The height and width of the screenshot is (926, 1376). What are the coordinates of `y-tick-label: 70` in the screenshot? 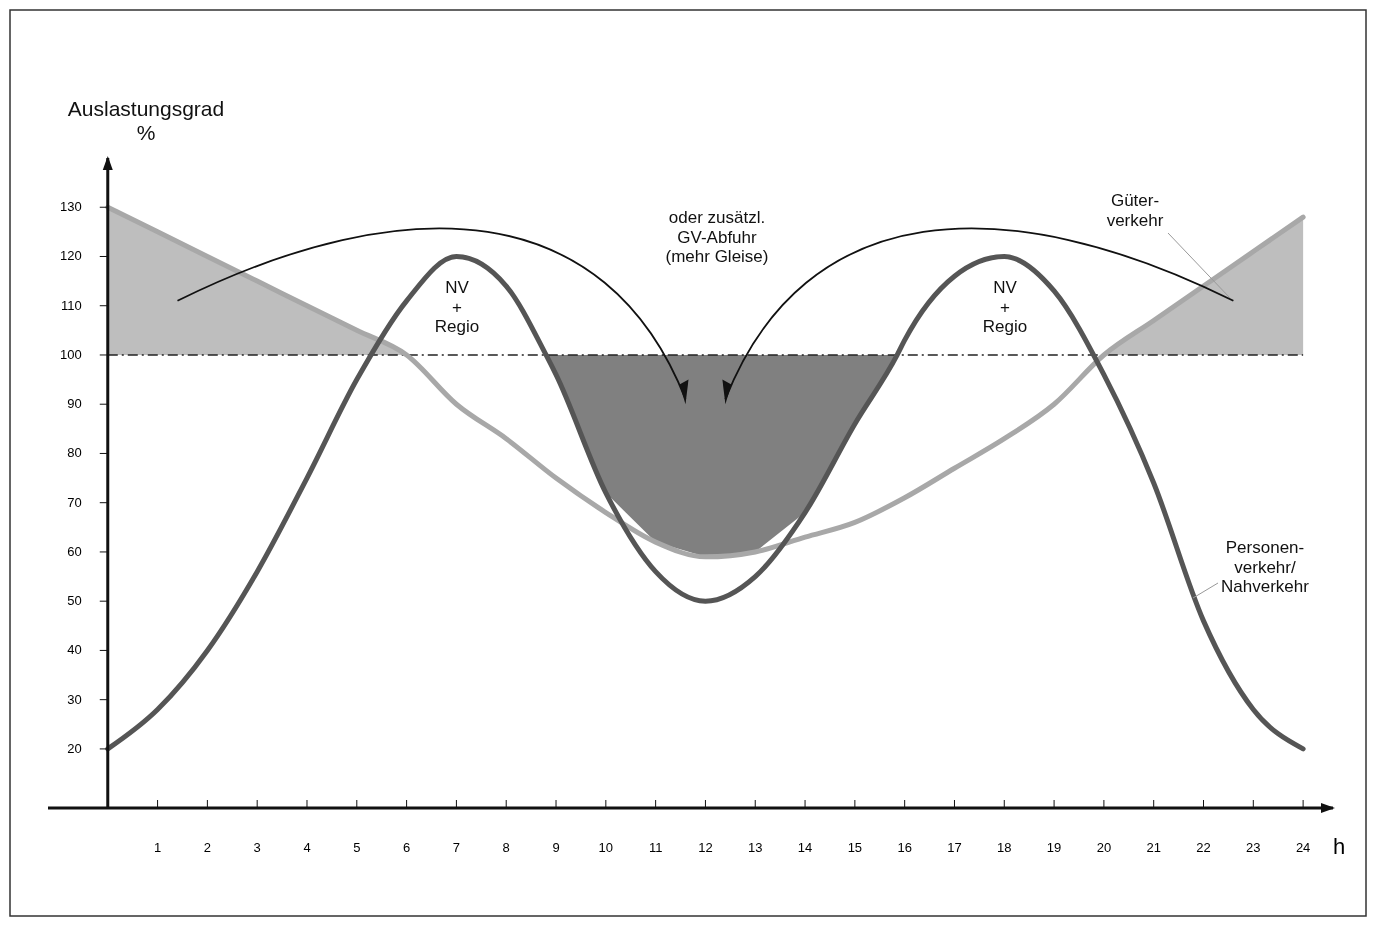 It's located at (74, 502).